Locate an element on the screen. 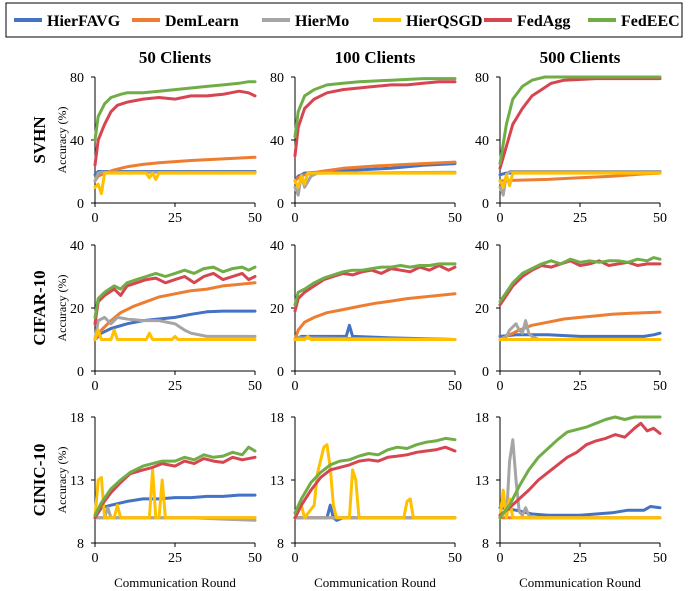 This screenshot has height=591, width=688. row-title-svhn: SVHN is located at coordinates (39, 140).